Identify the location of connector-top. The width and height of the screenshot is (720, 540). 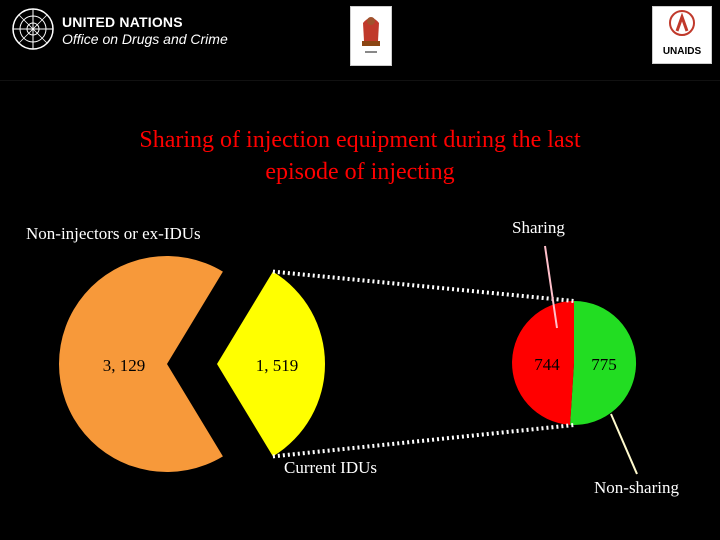
(423, 286).